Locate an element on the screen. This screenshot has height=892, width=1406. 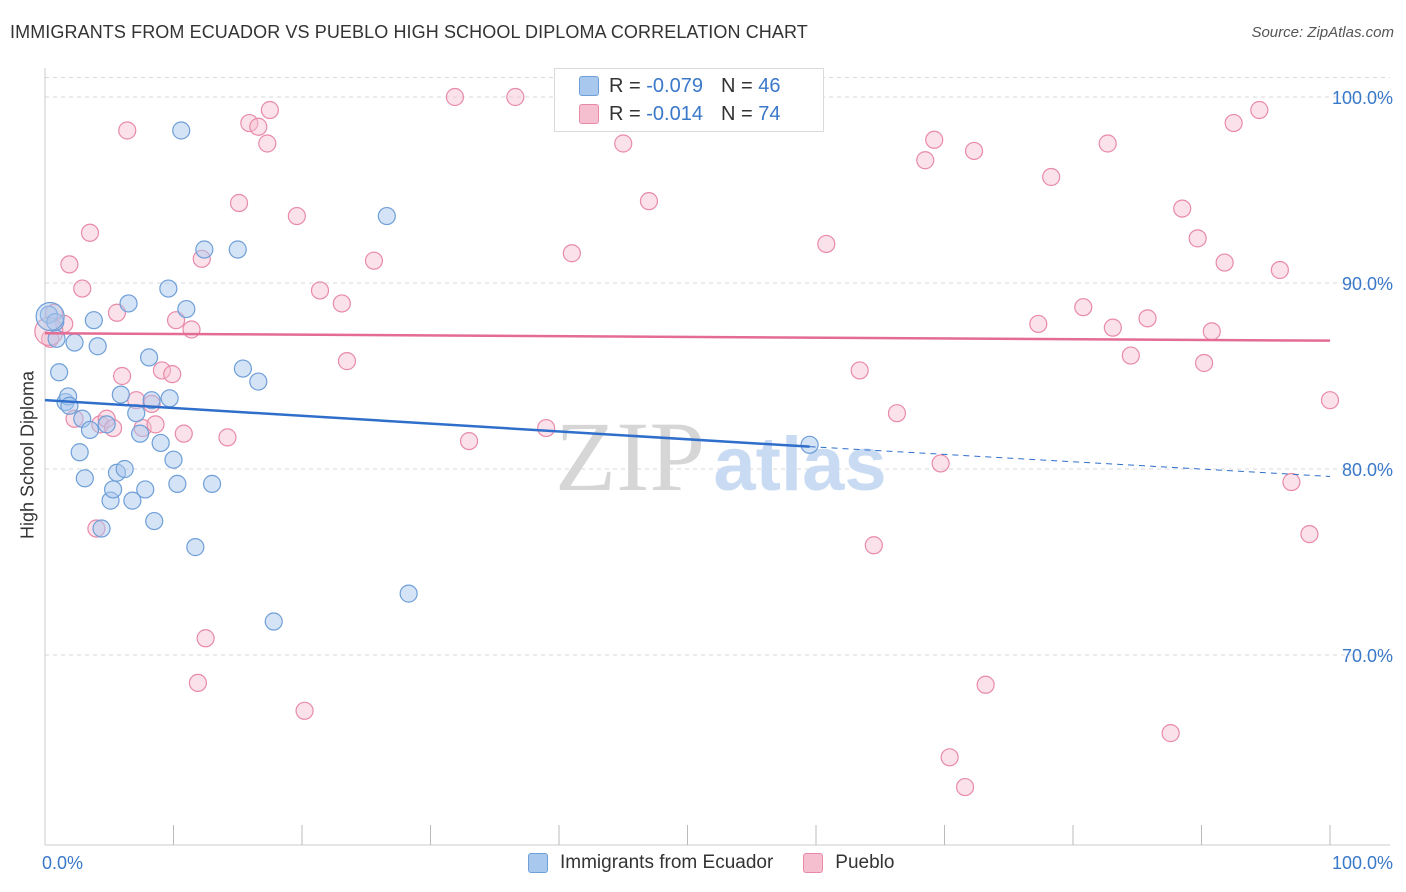
ecuador-point-cluster is located at coordinates (50, 316).